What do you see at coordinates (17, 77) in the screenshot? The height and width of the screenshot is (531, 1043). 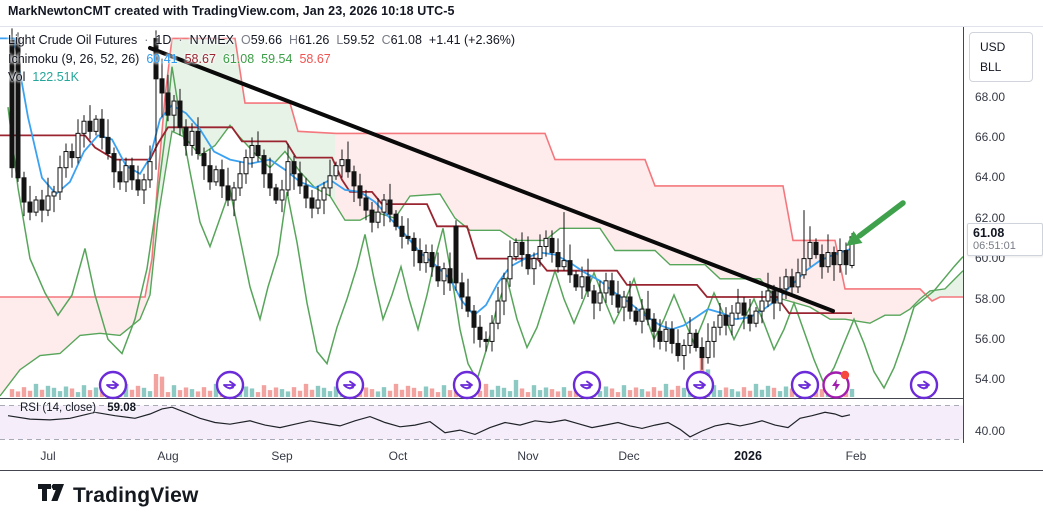 I see `volume-label: Vol` at bounding box center [17, 77].